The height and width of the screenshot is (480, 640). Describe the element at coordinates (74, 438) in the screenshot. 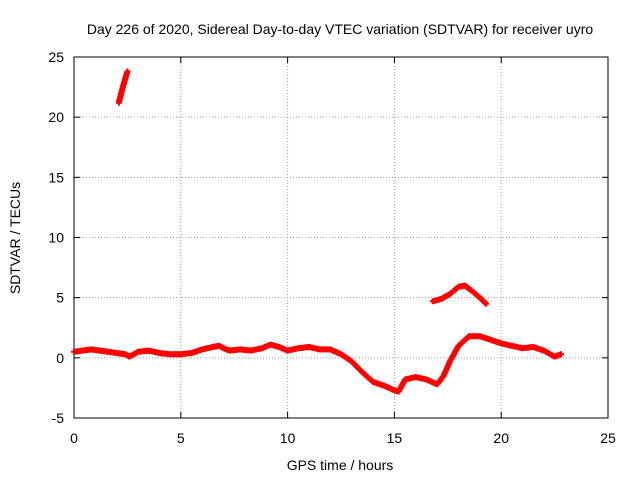

I see `x-tick-label: 0` at that location.